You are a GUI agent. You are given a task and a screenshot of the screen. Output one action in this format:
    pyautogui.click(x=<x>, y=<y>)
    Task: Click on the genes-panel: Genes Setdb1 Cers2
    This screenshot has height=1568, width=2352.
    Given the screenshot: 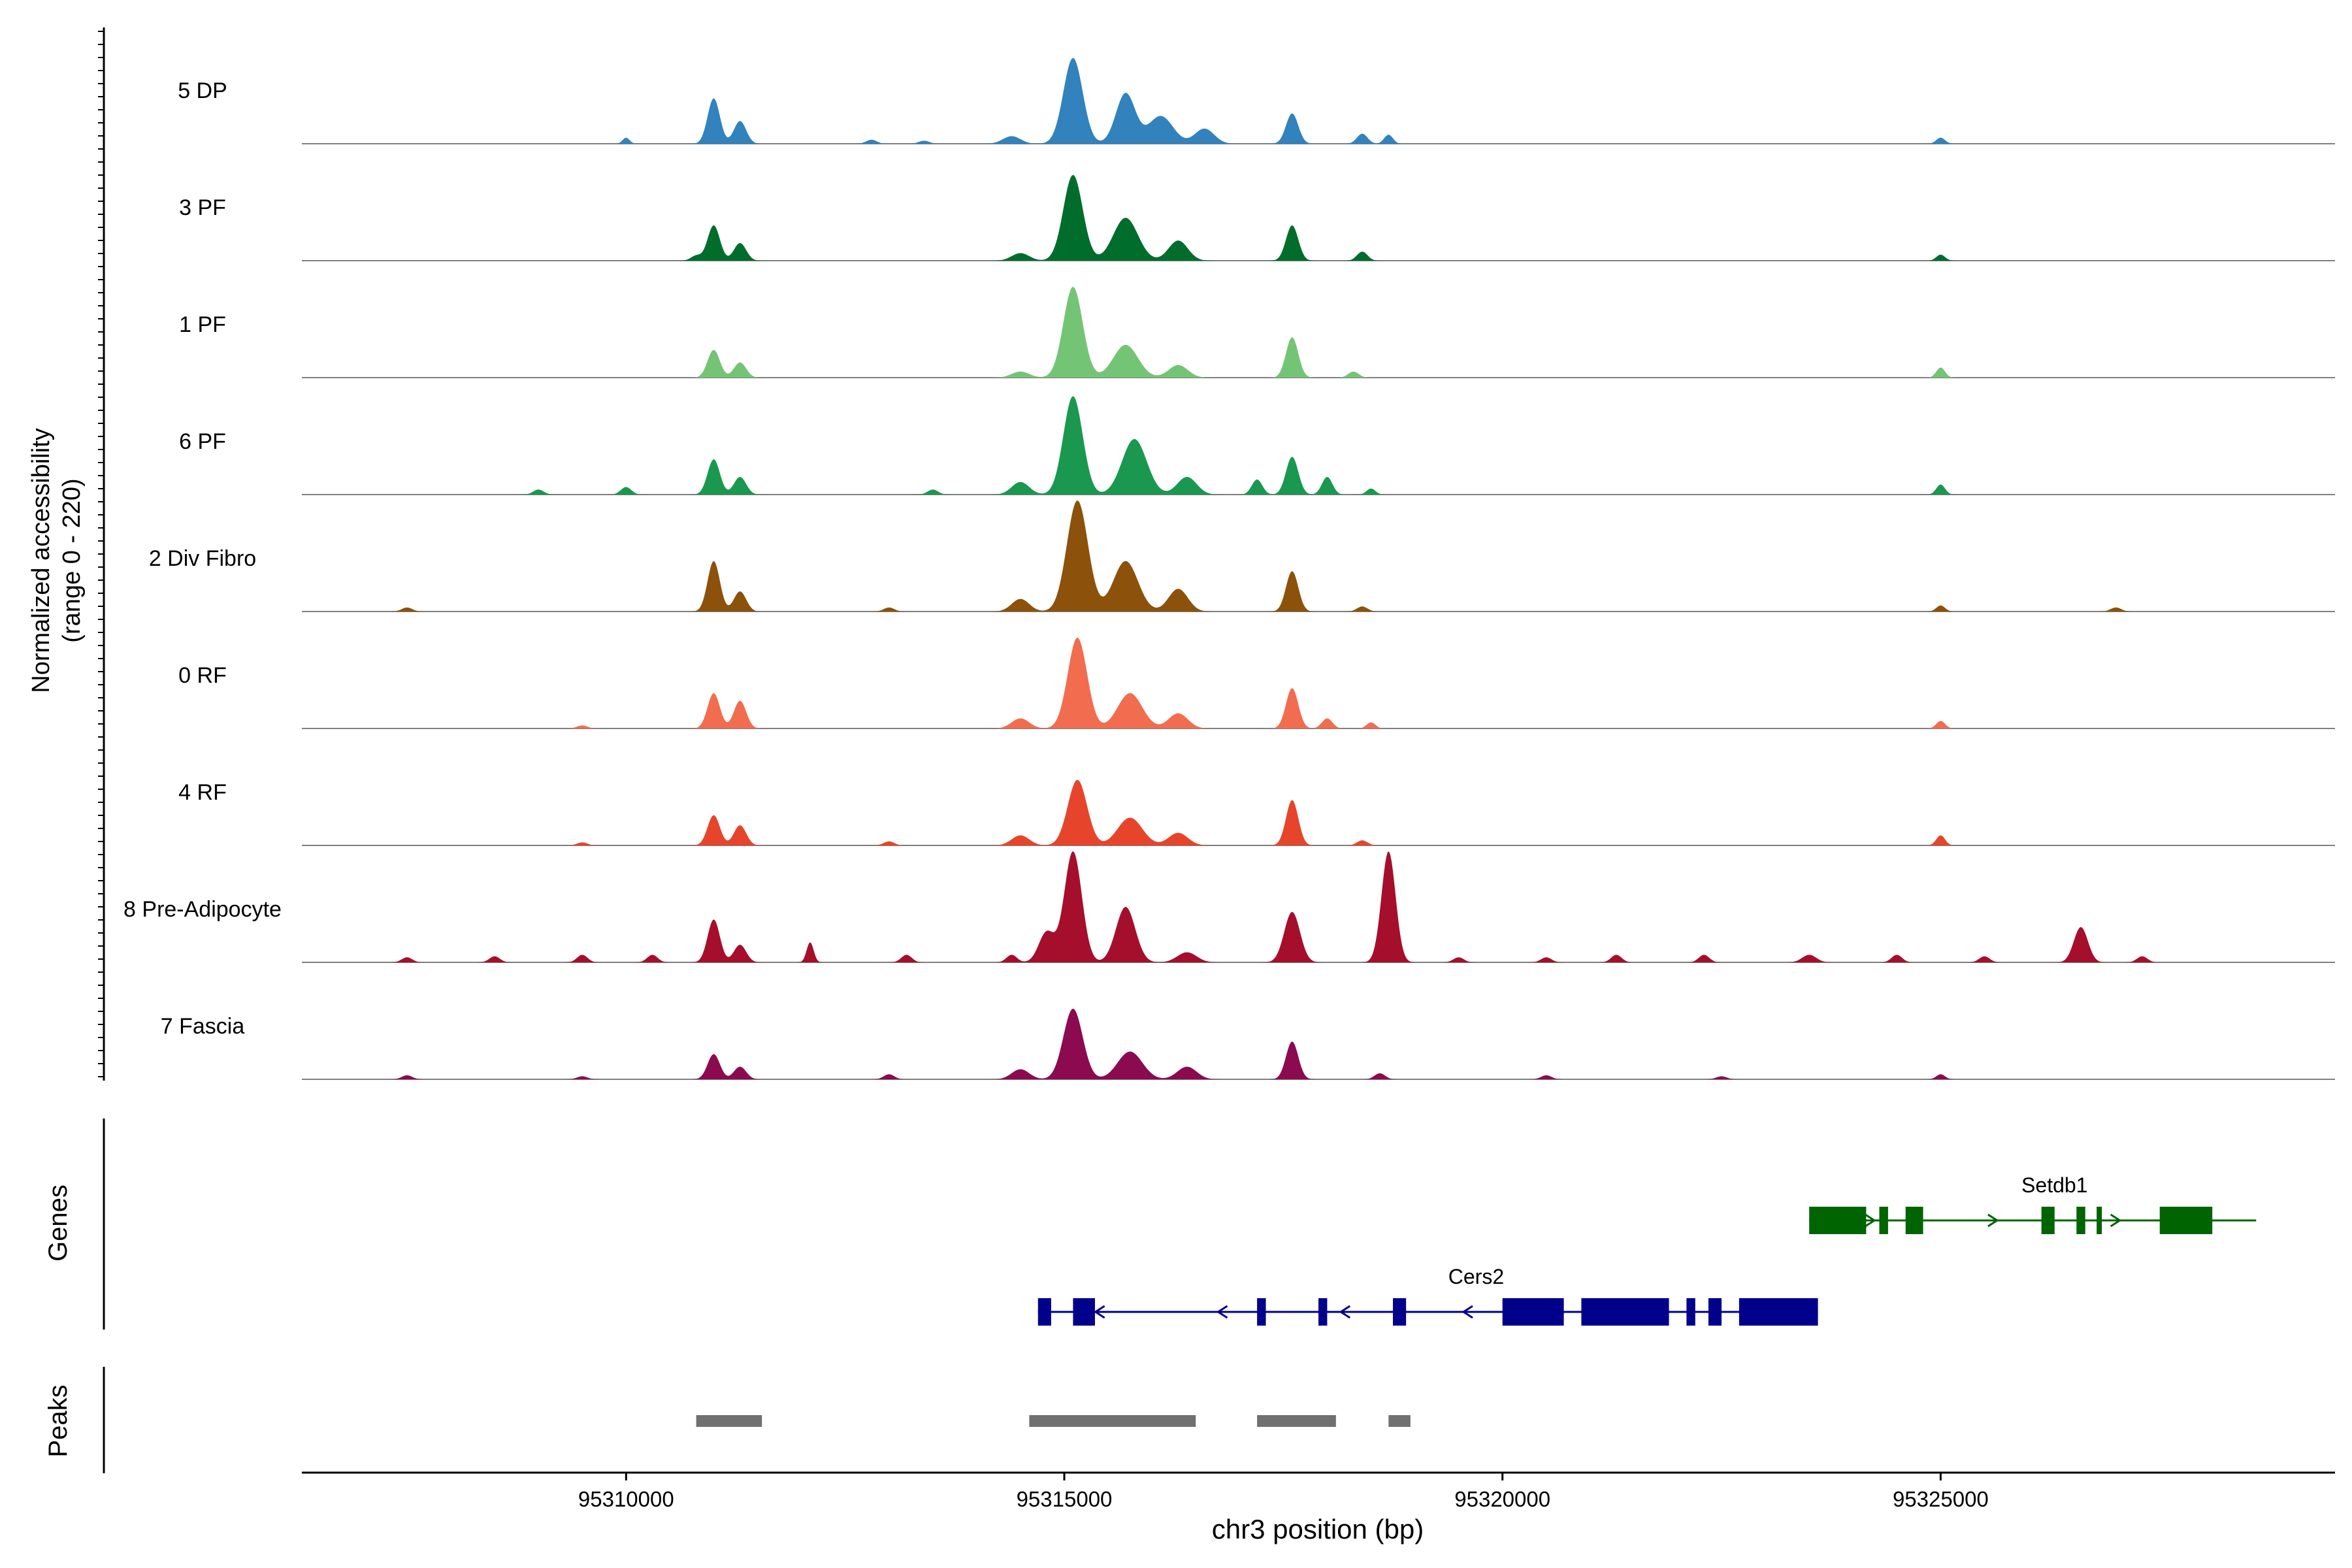 What is the action you would take?
    pyautogui.click(x=1150, y=1224)
    